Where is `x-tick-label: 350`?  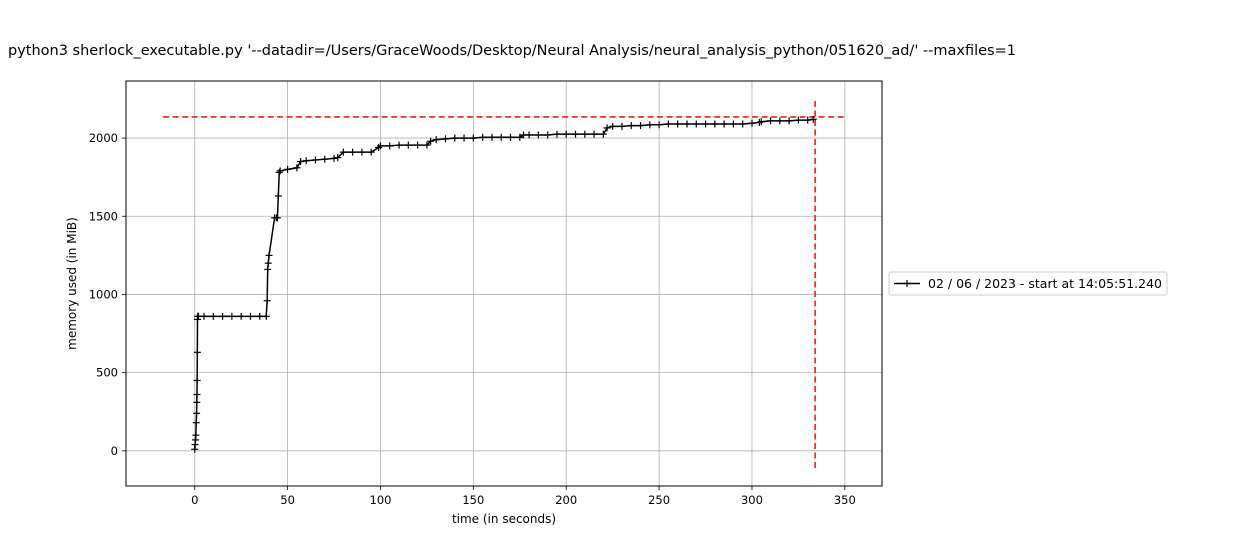 x-tick-label: 350 is located at coordinates (845, 500).